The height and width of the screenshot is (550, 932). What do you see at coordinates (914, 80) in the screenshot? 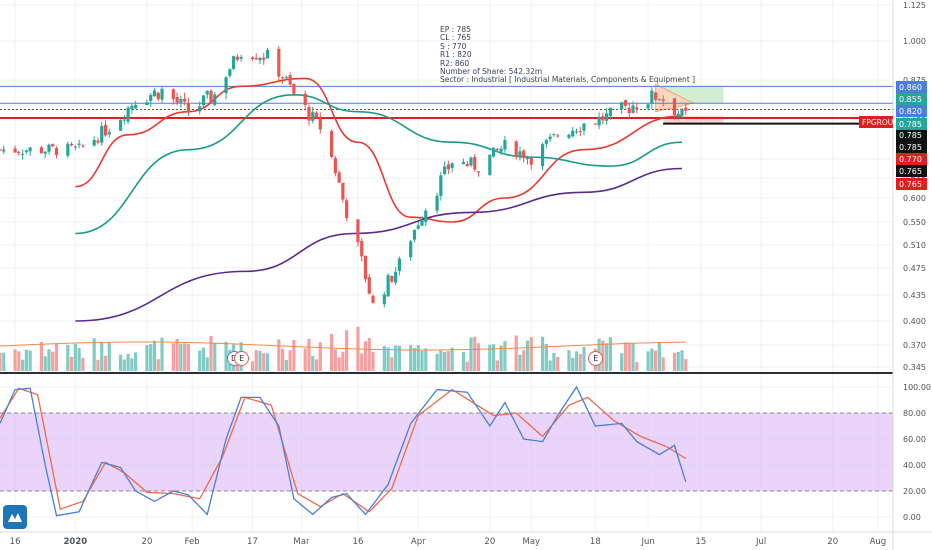
I see `y-tick-label: 0.875` at bounding box center [914, 80].